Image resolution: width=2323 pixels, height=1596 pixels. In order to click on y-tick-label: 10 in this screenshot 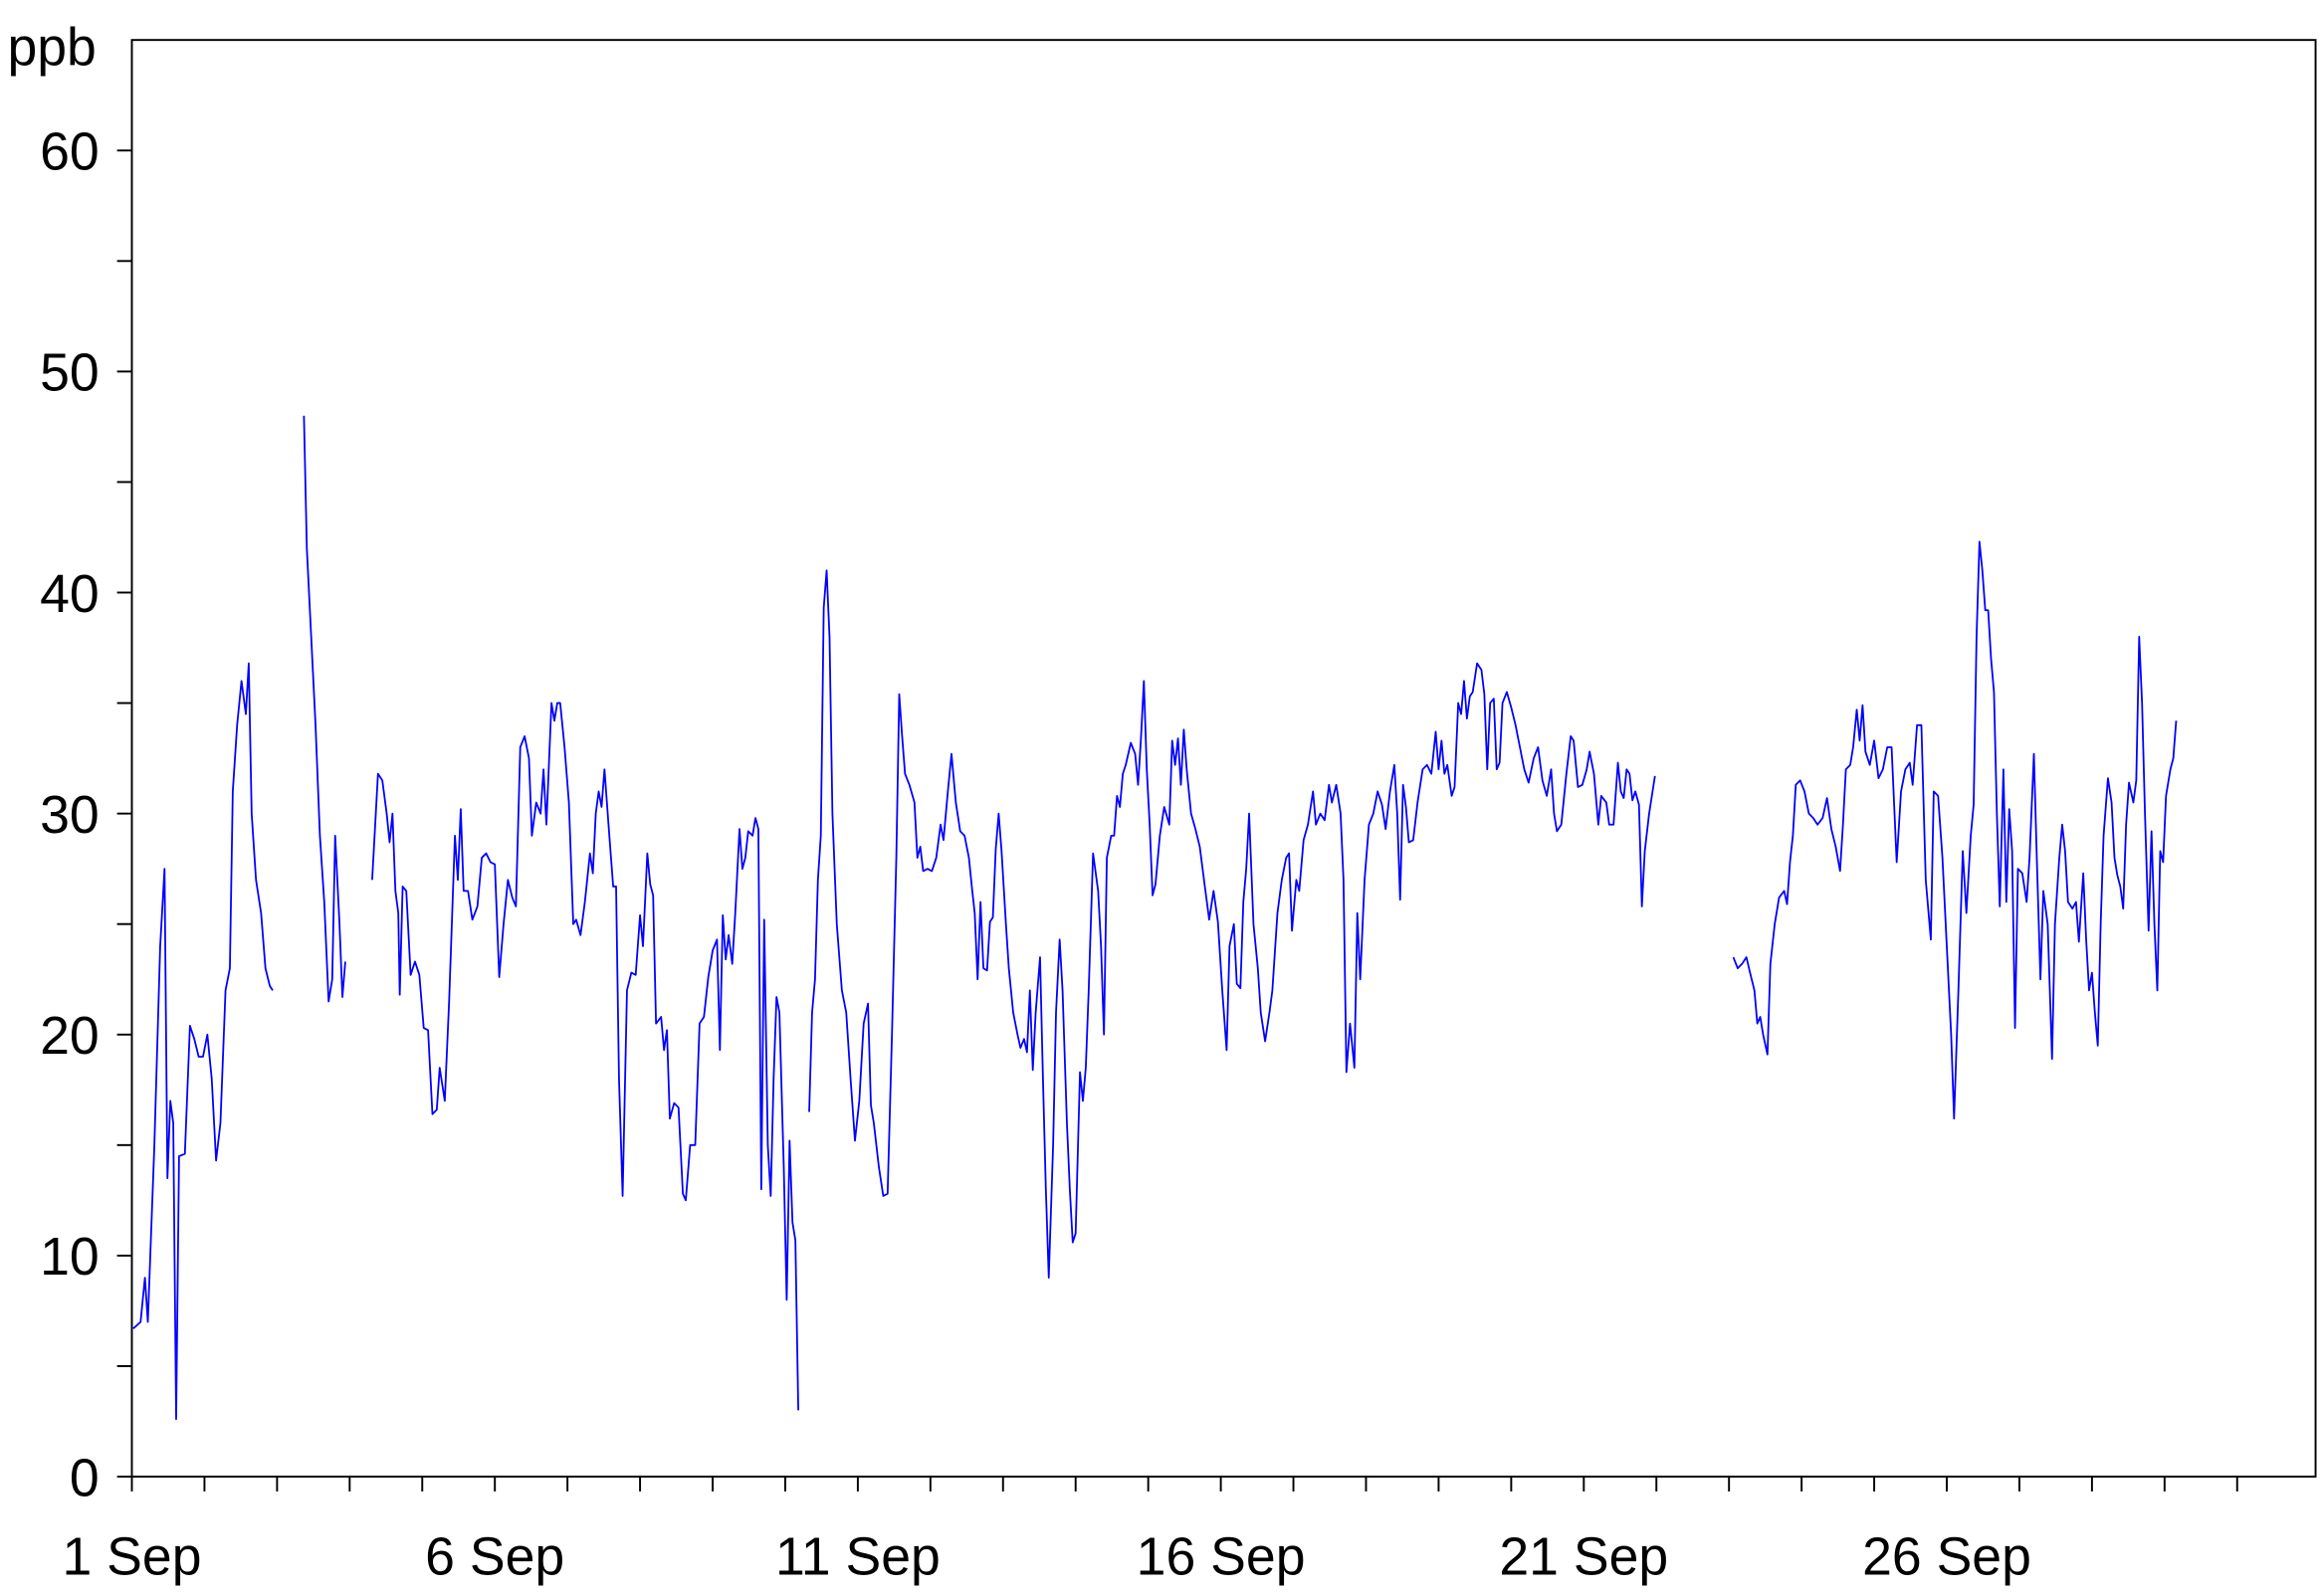, I will do `click(70, 1257)`.